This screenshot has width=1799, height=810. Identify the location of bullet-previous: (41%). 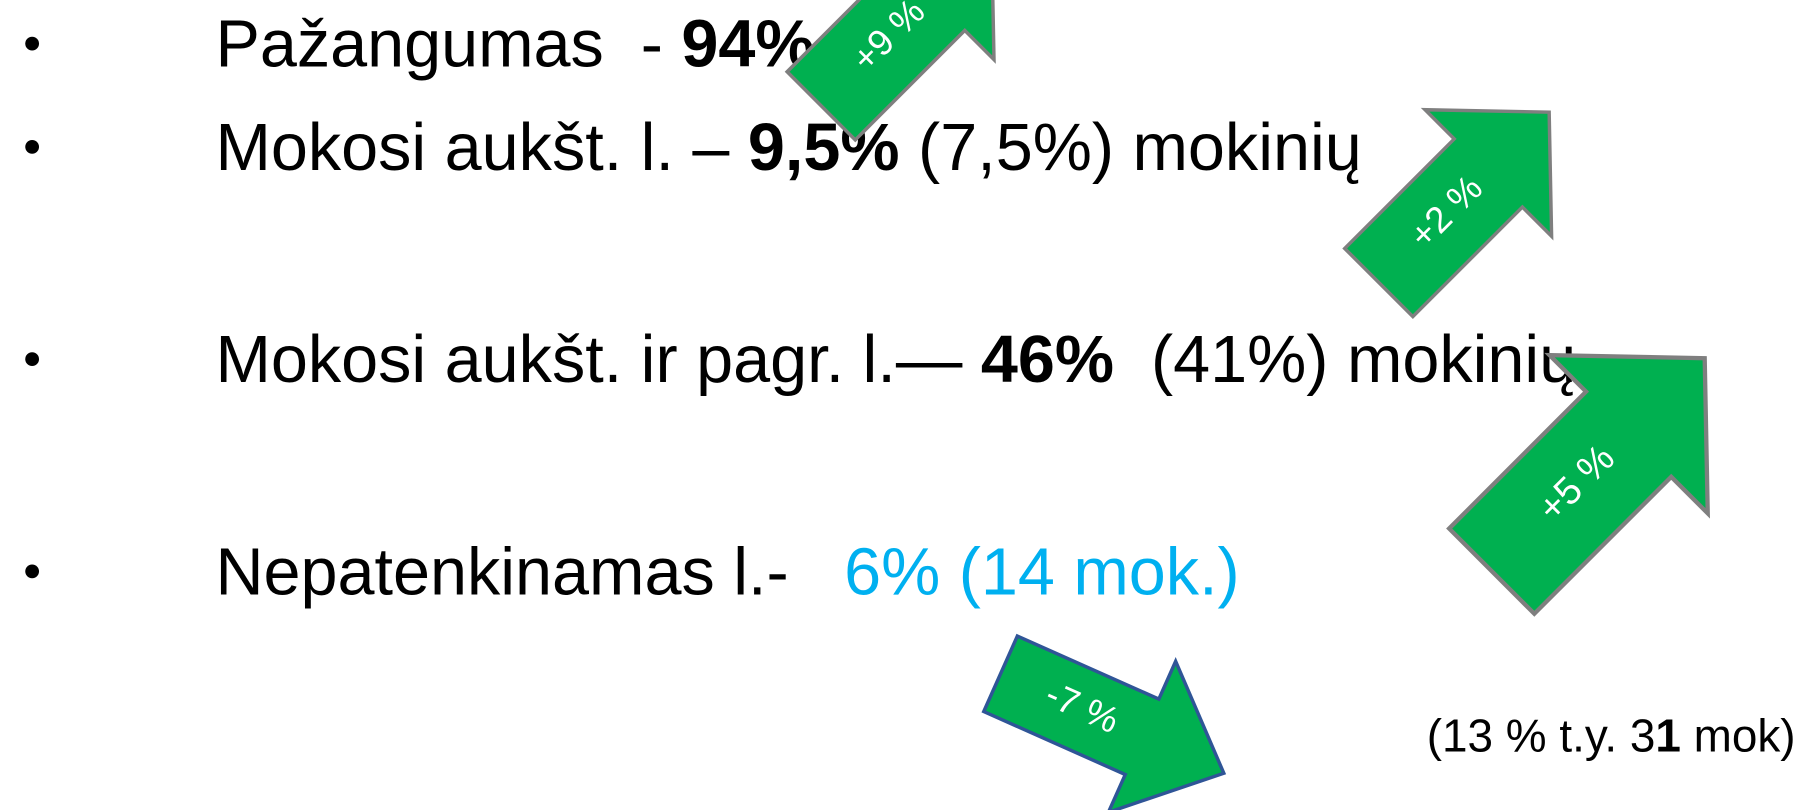
(1230, 360).